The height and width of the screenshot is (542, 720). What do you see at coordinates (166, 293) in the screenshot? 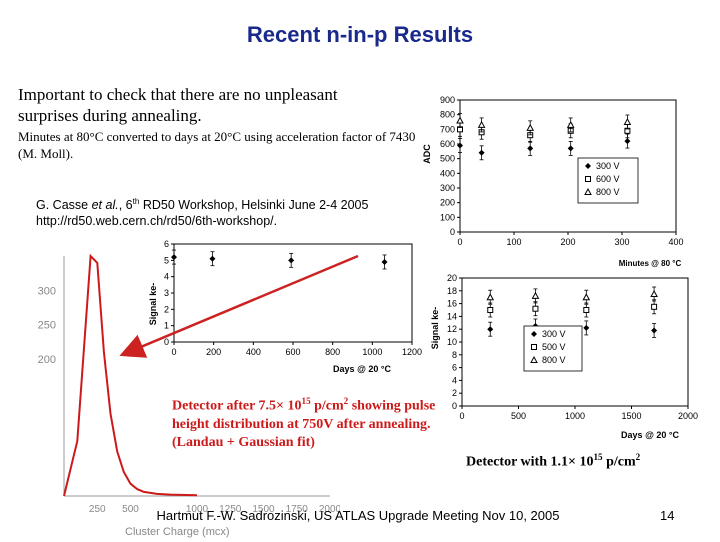
I see `y-tick-label: 3` at bounding box center [166, 293].